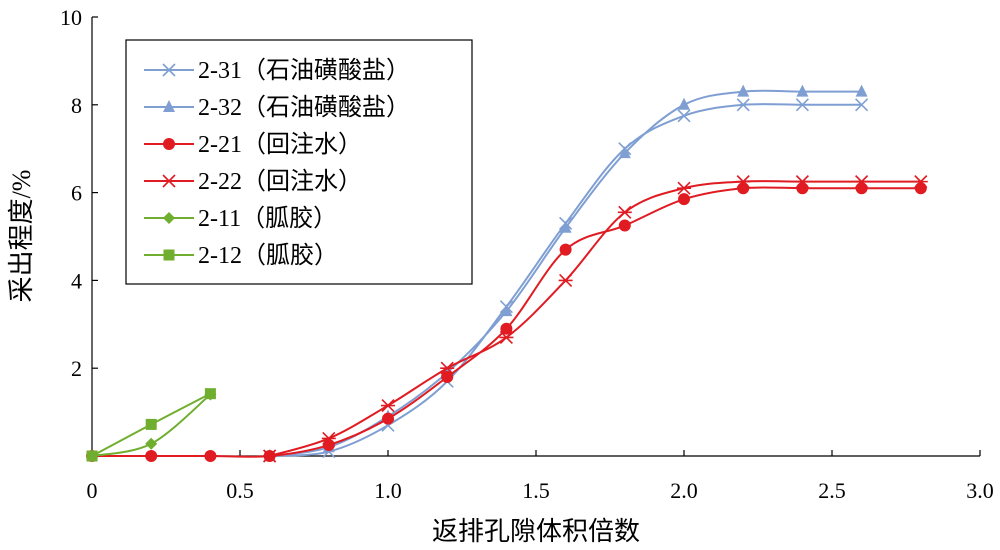 This screenshot has height=550, width=1000. What do you see at coordinates (832, 490) in the screenshot?
I see `x-tick-label: 2.5` at bounding box center [832, 490].